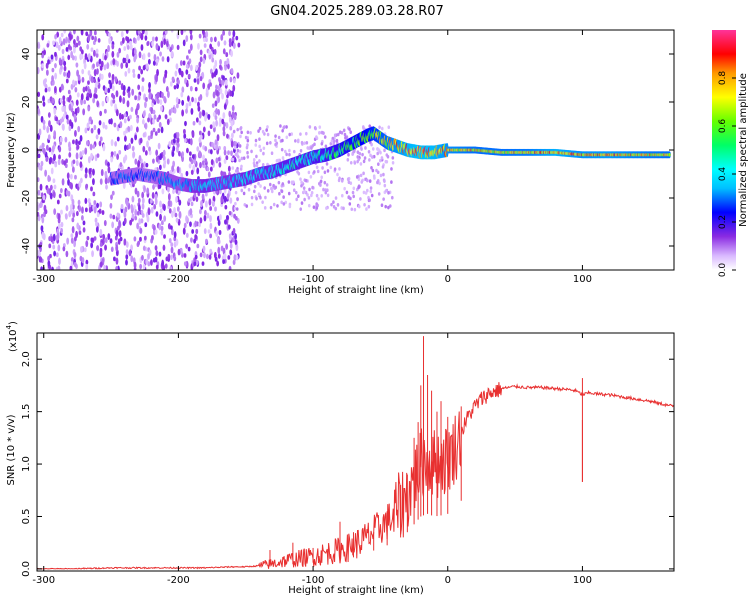 This screenshot has width=750, height=604. What do you see at coordinates (26, 517) in the screenshot?
I see `snr-y-tick-label: 0.5` at bounding box center [26, 517].